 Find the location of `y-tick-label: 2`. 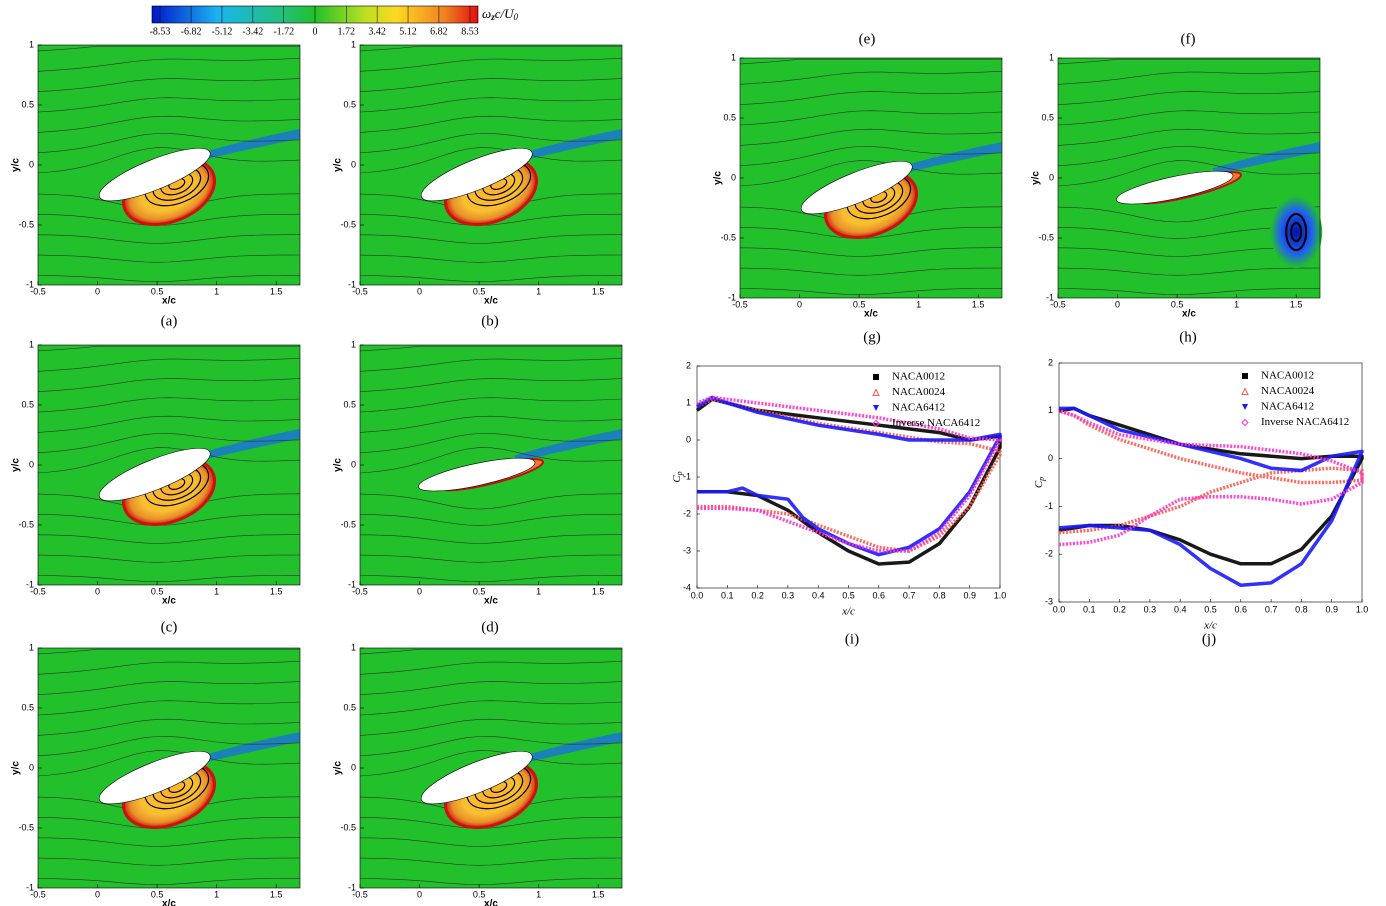

y-tick-label: 2 is located at coordinates (688, 365).